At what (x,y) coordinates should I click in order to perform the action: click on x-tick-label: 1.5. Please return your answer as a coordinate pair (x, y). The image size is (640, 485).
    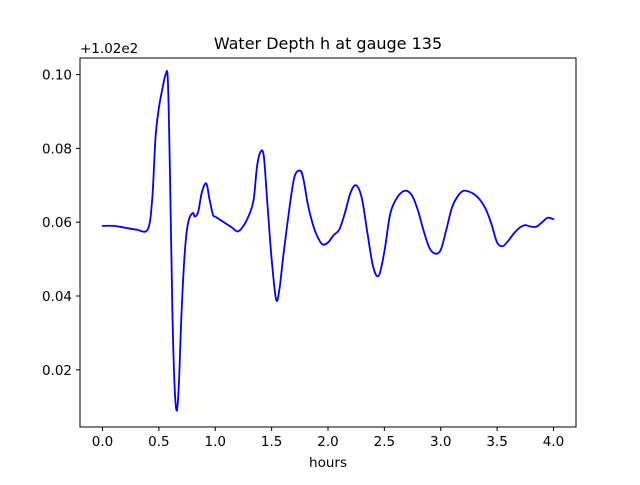
    Looking at the image, I should click on (271, 442).